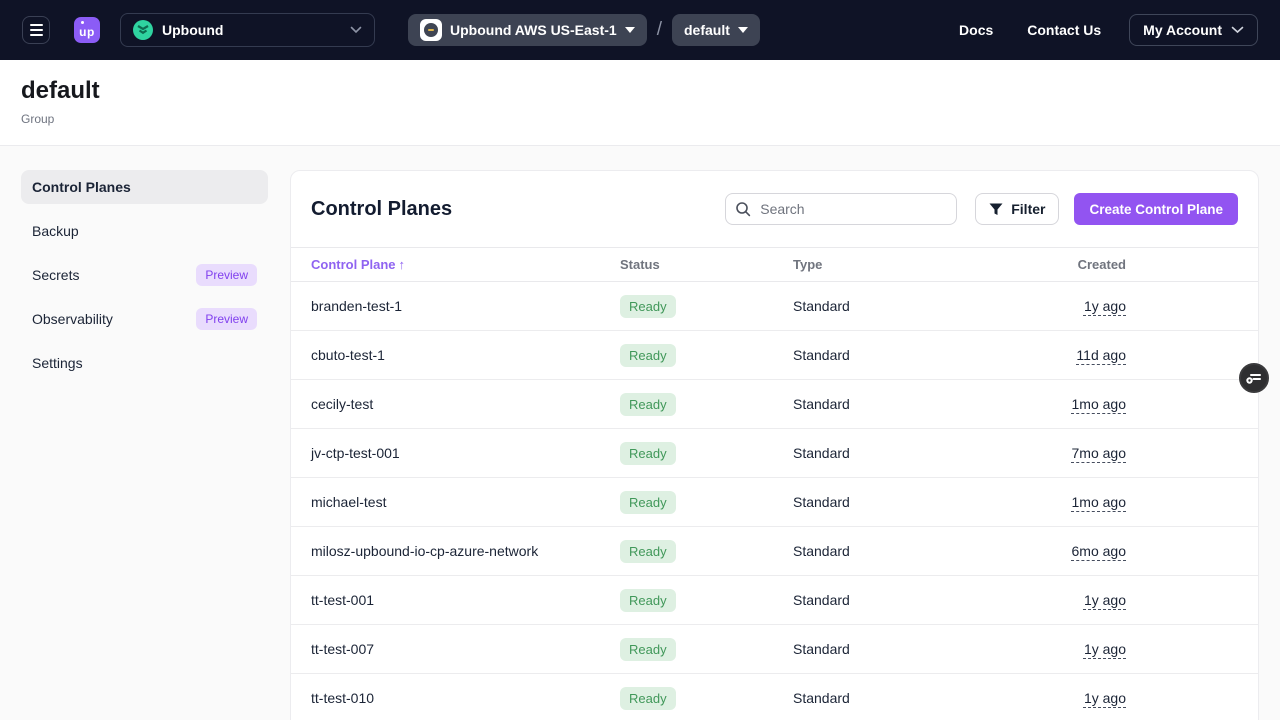 This screenshot has width=1280, height=720. What do you see at coordinates (348, 355) in the screenshot?
I see `row-name: cbuto-test-1` at bounding box center [348, 355].